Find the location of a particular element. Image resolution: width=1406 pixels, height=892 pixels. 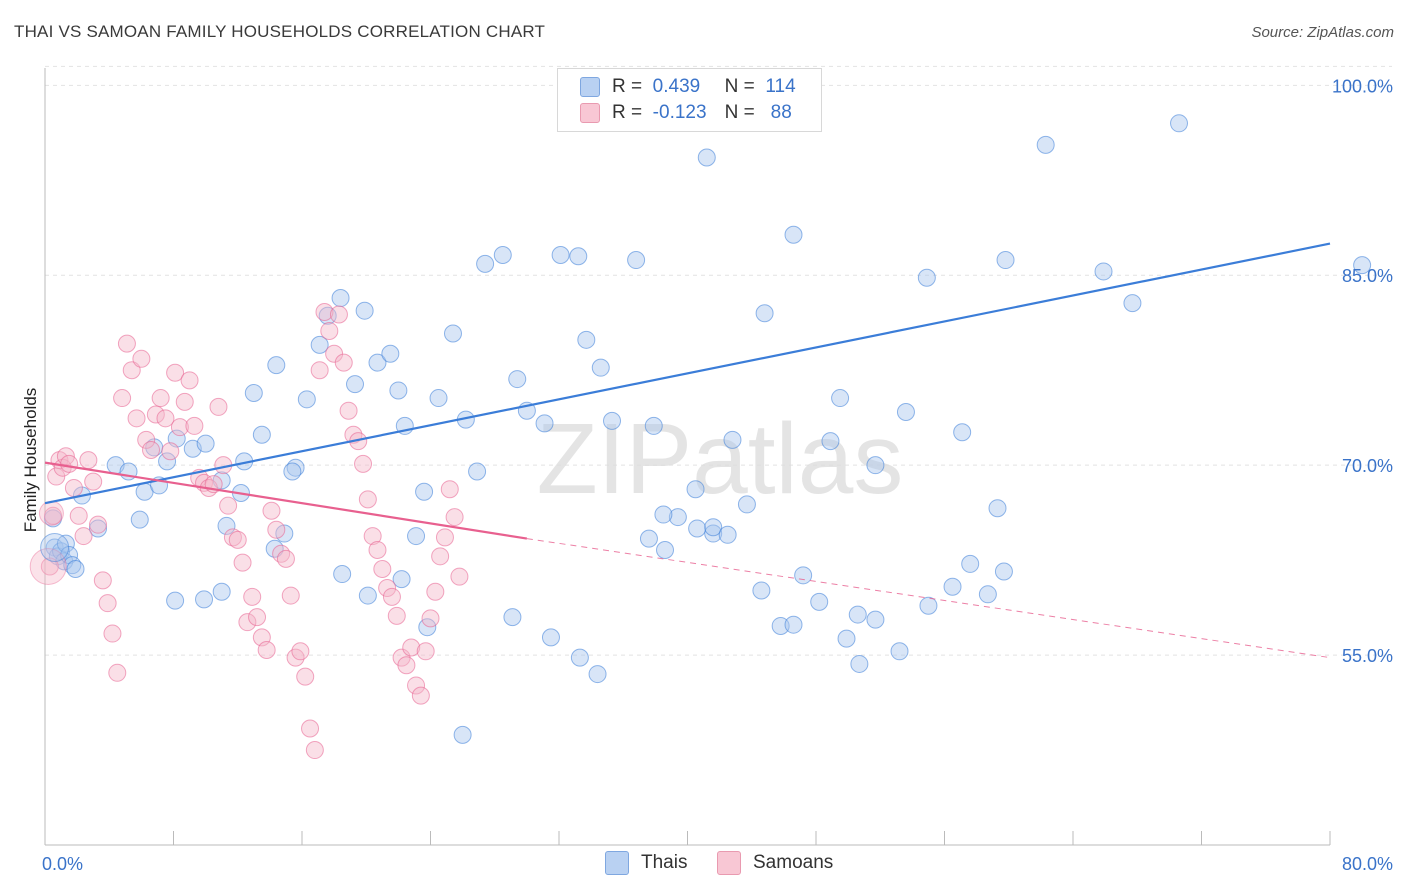

samoans-legend-swatch is located at coordinates (729, 863).